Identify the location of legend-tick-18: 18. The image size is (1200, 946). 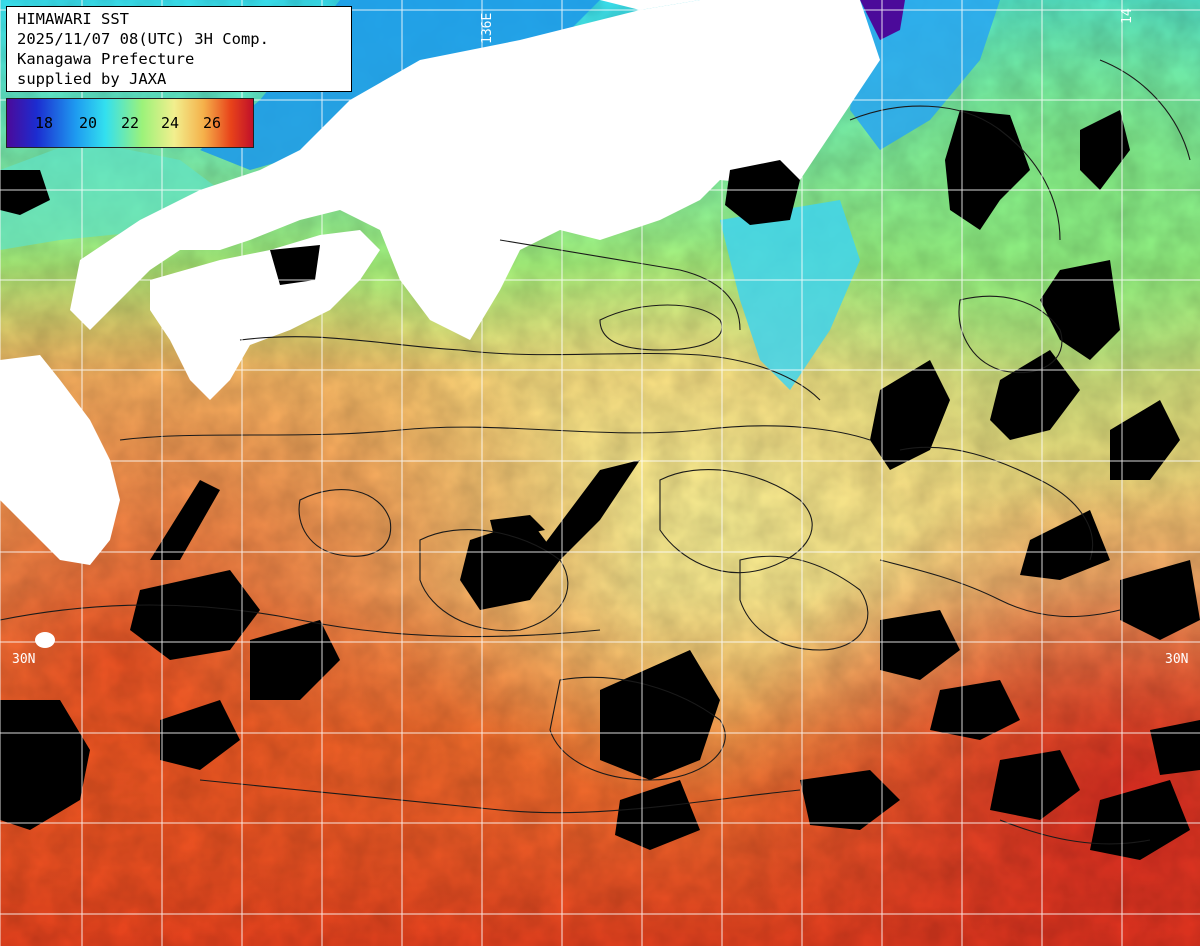
(44, 123).